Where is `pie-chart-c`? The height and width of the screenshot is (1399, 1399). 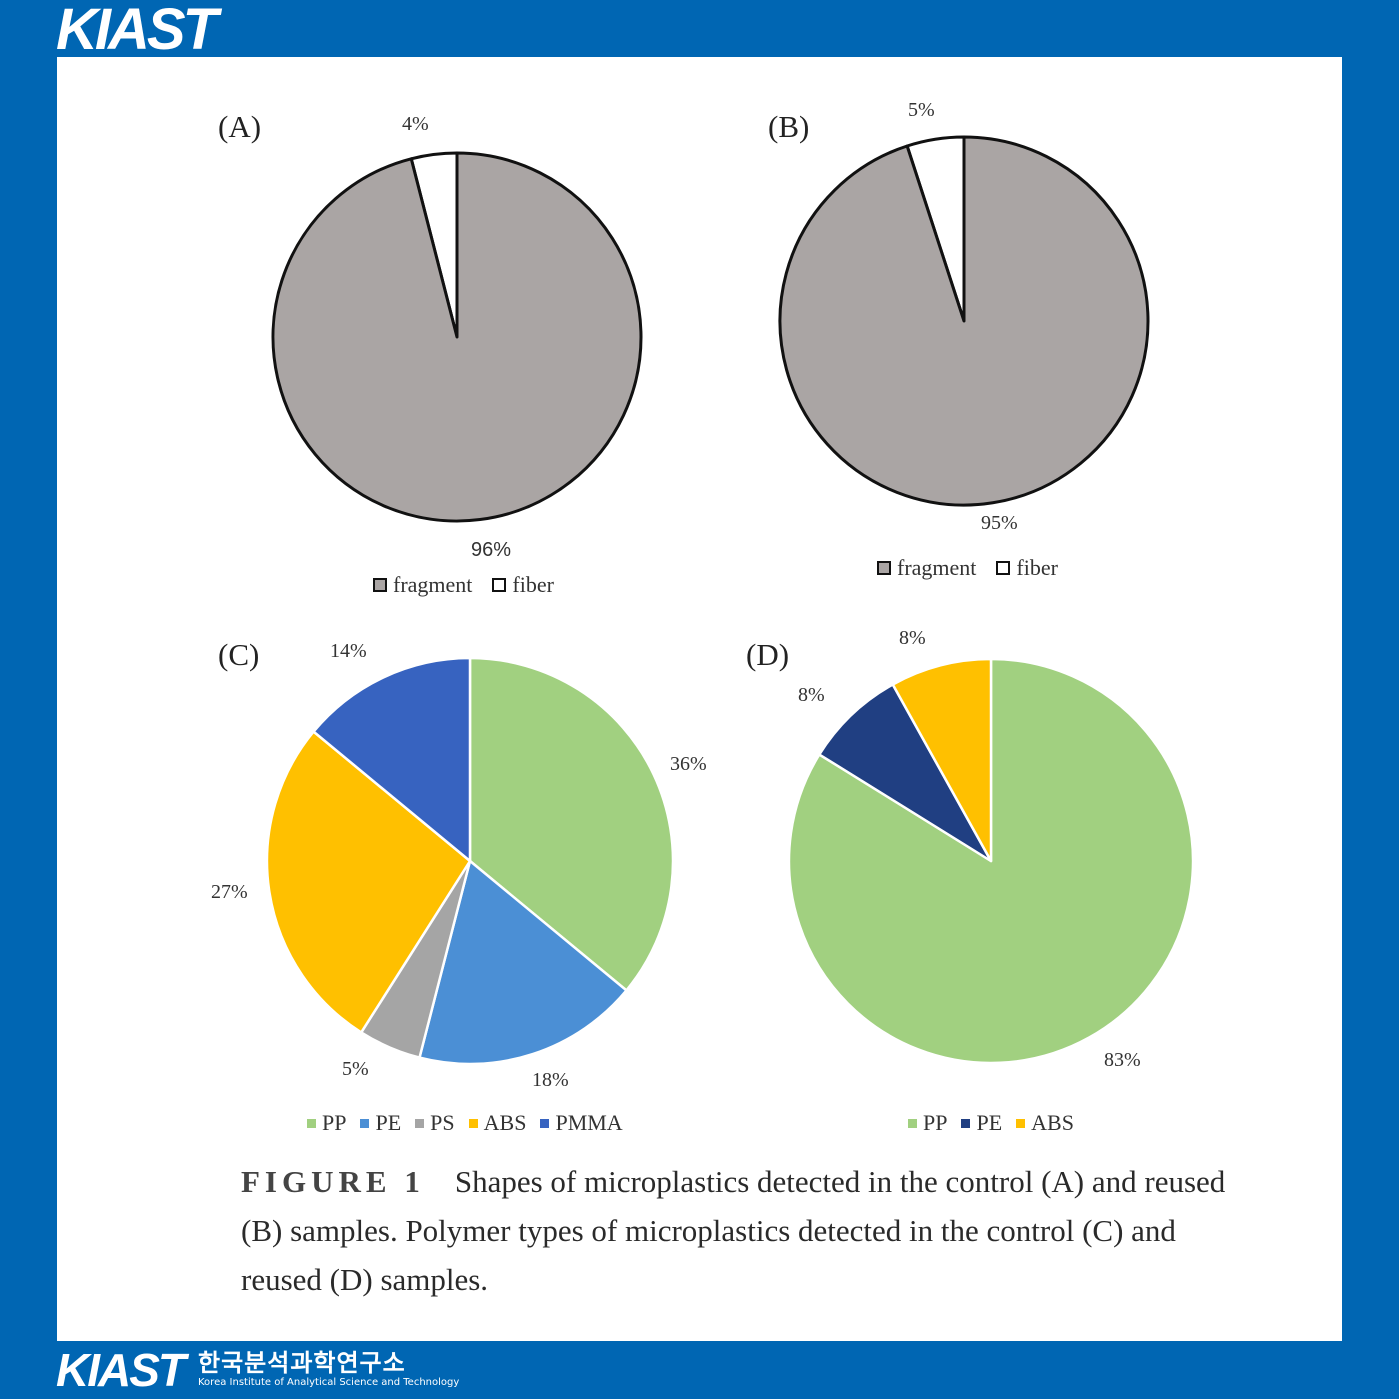 pie-chart-c is located at coordinates (470, 861).